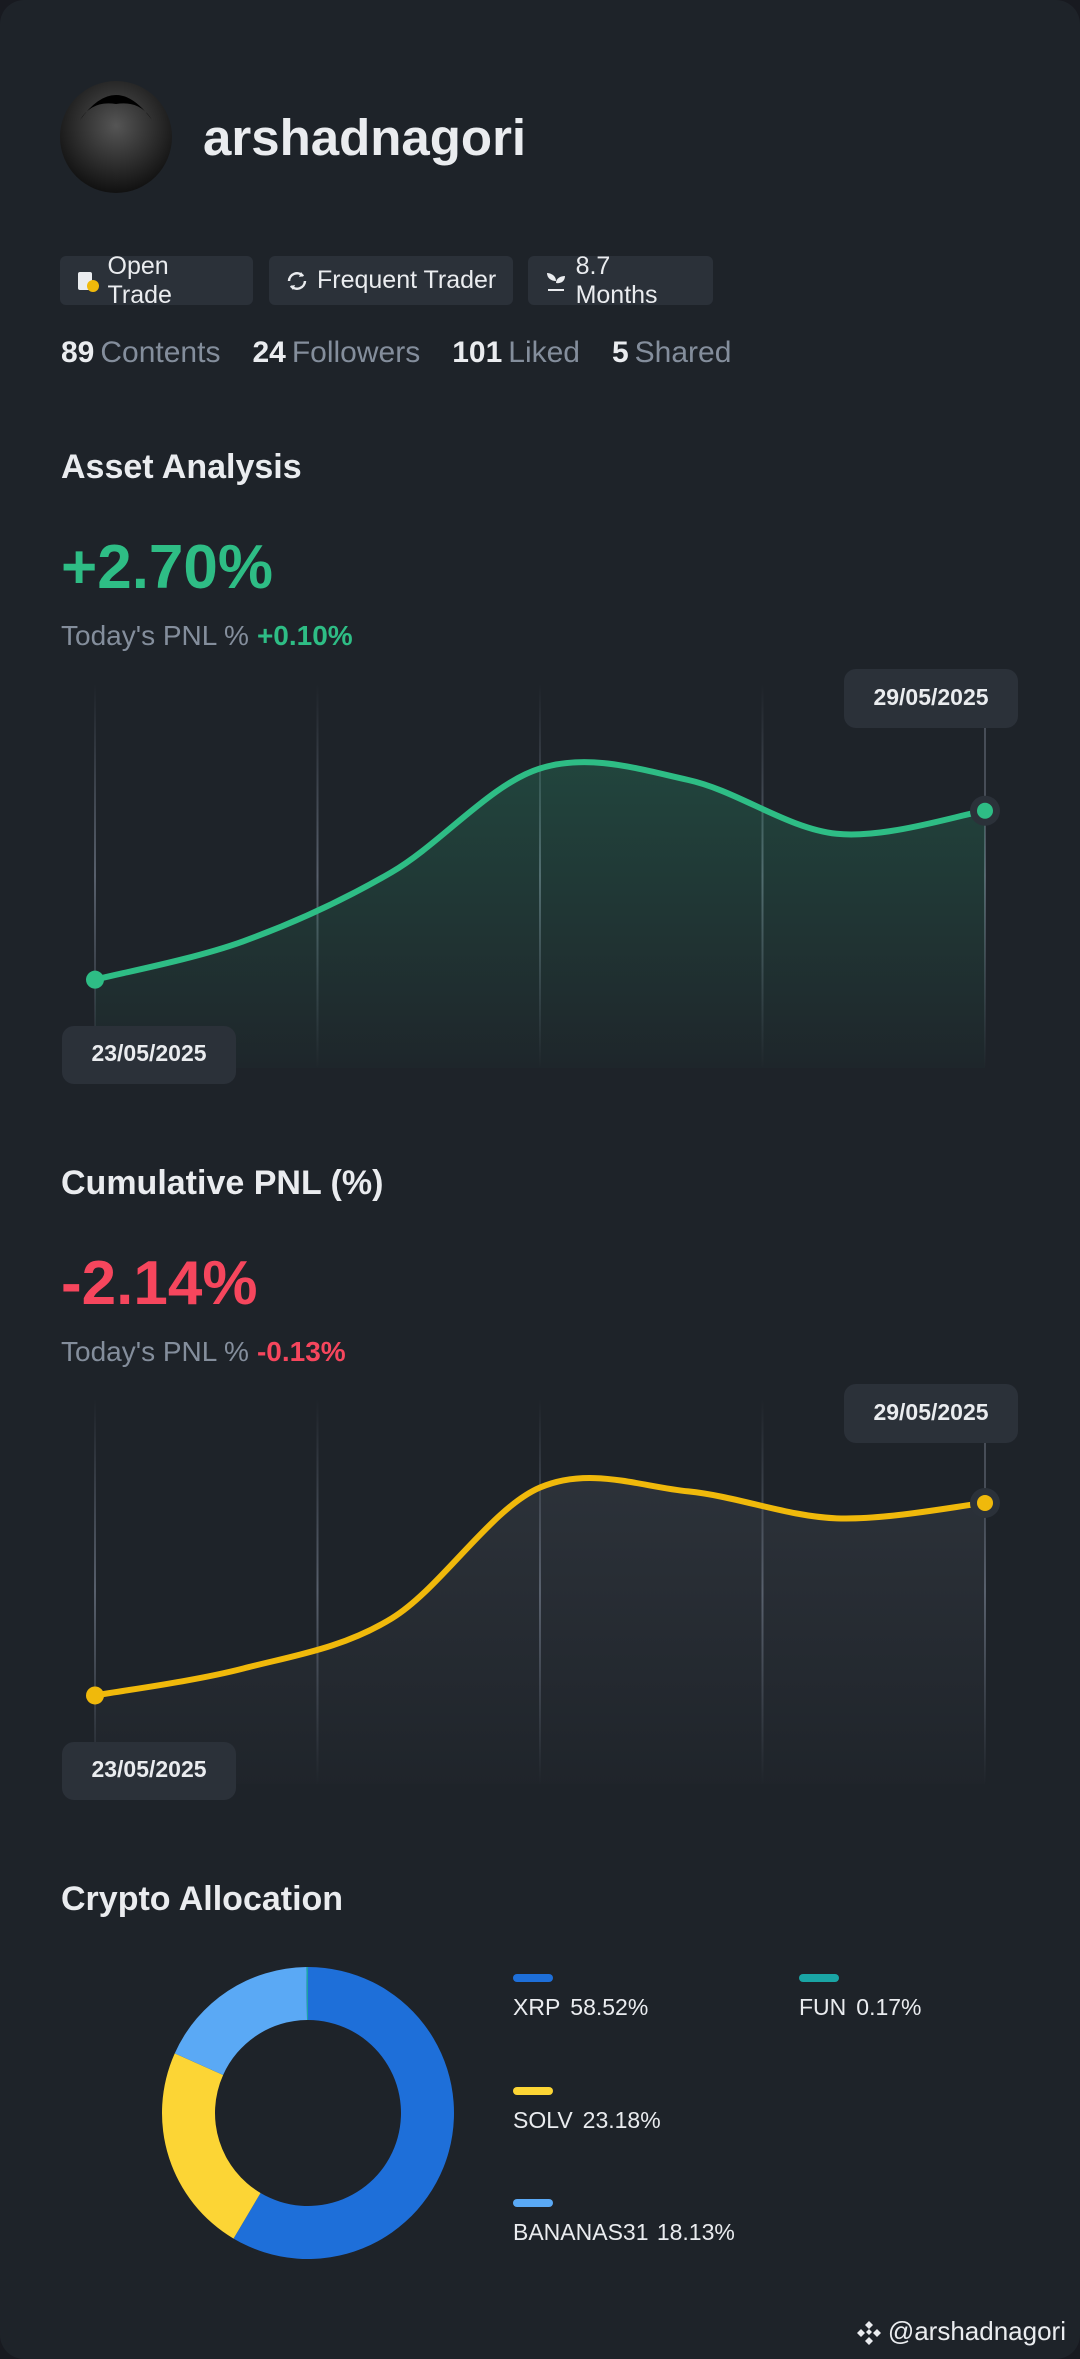 The height and width of the screenshot is (2359, 1080). Describe the element at coordinates (116, 107) in the screenshot. I see `avatar-hair` at that location.